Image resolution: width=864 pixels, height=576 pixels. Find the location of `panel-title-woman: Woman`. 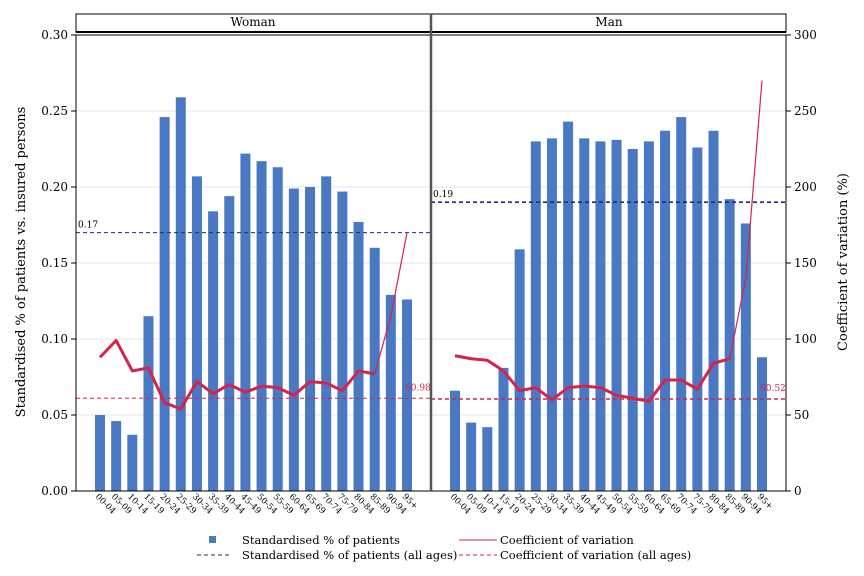

panel-title-woman: Woman is located at coordinates (252, 22).